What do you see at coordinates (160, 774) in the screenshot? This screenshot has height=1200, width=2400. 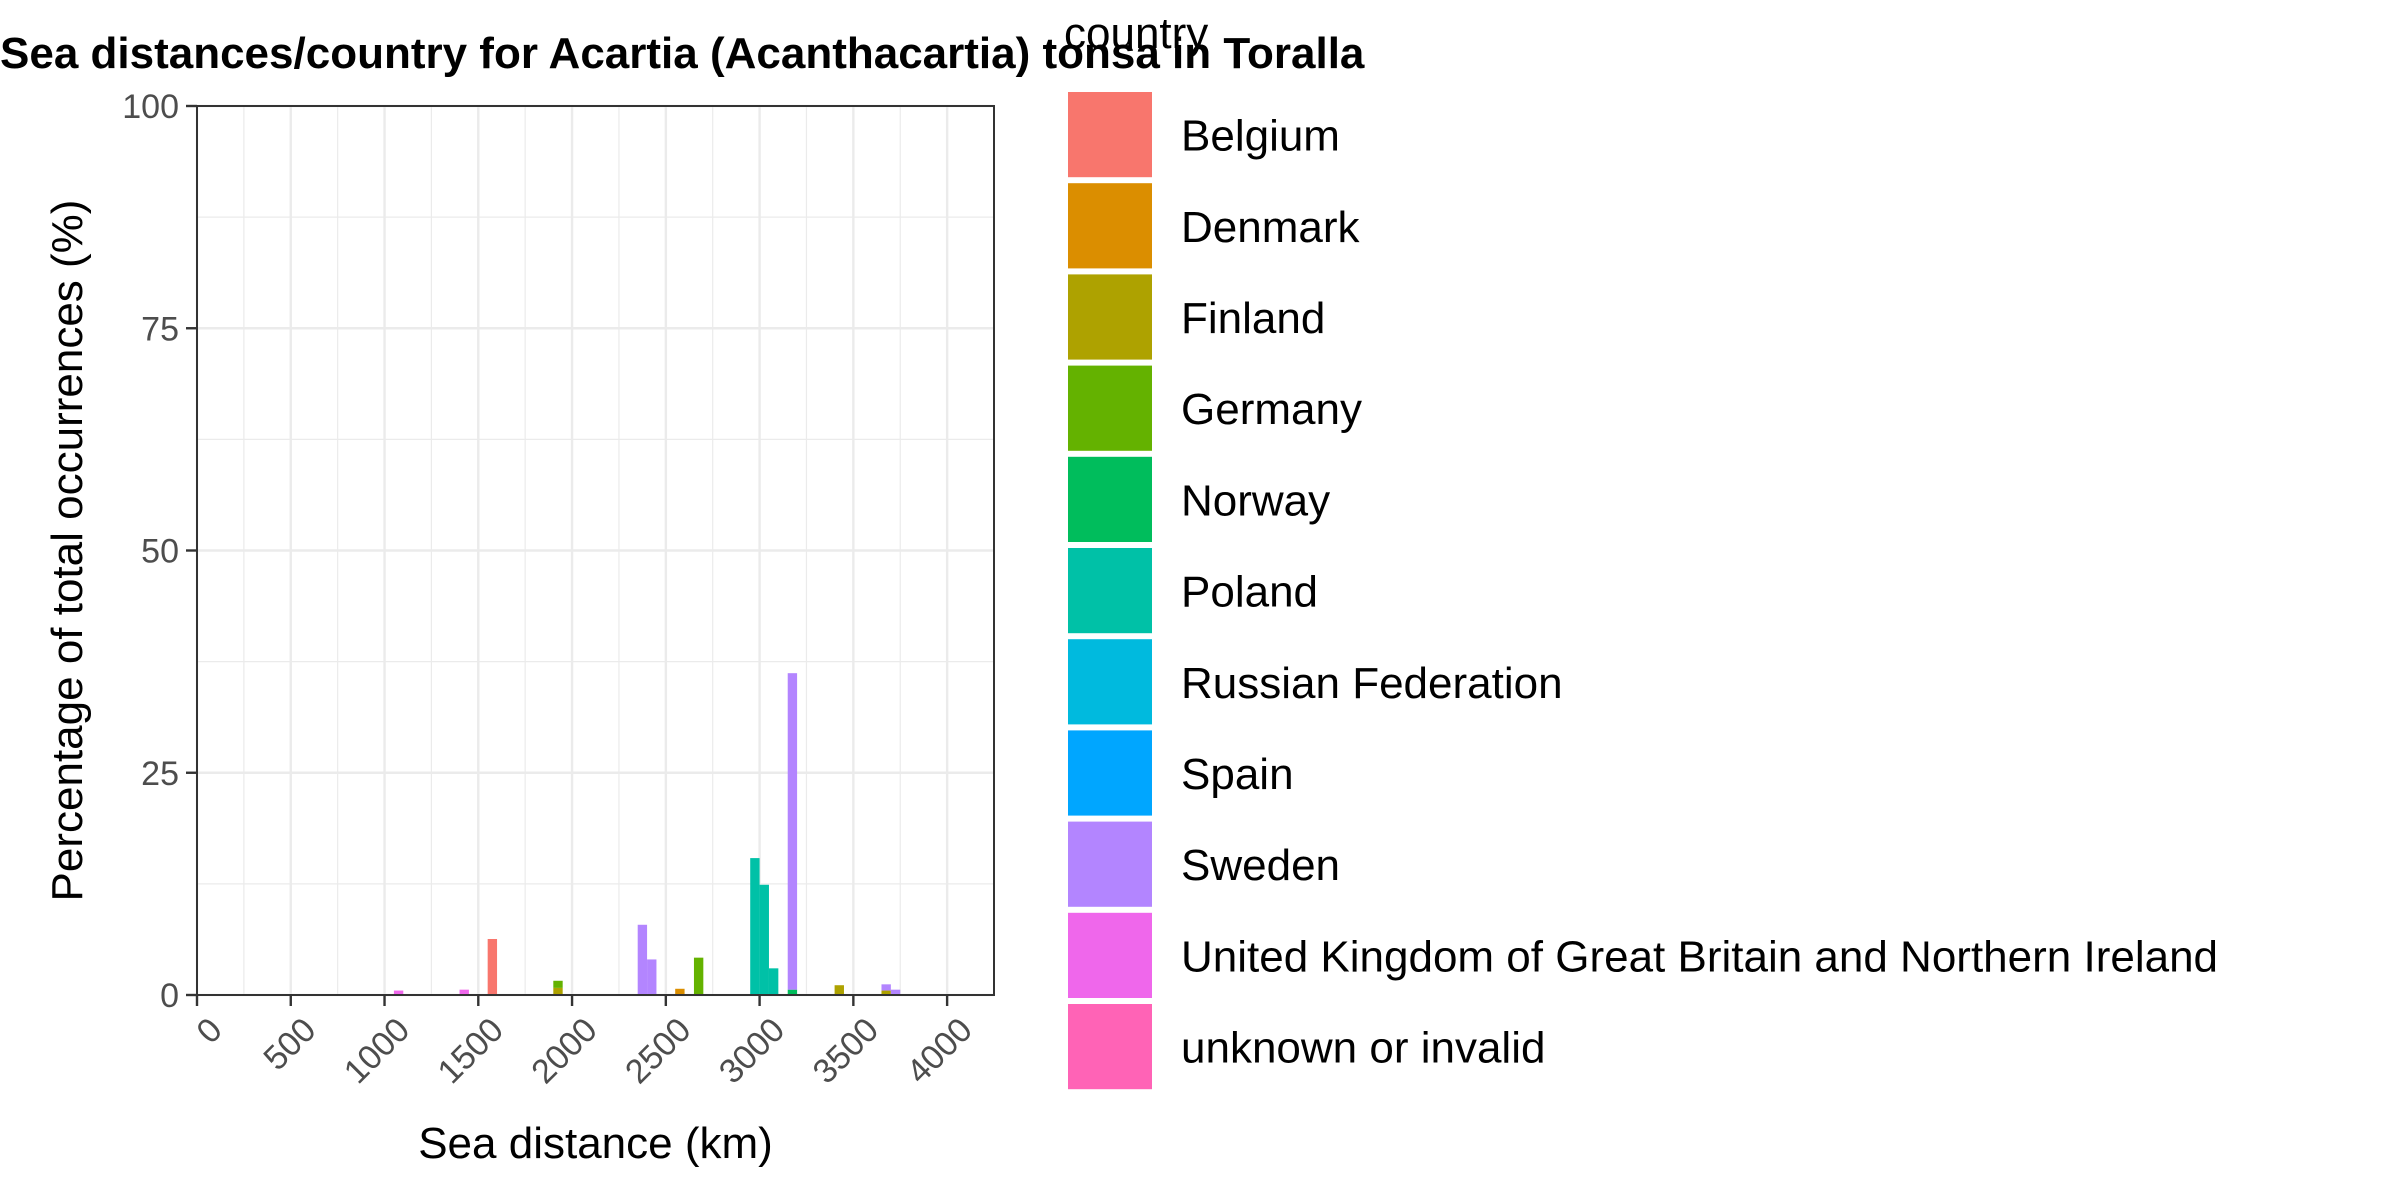 I see `y-tick-label: 25` at bounding box center [160, 774].